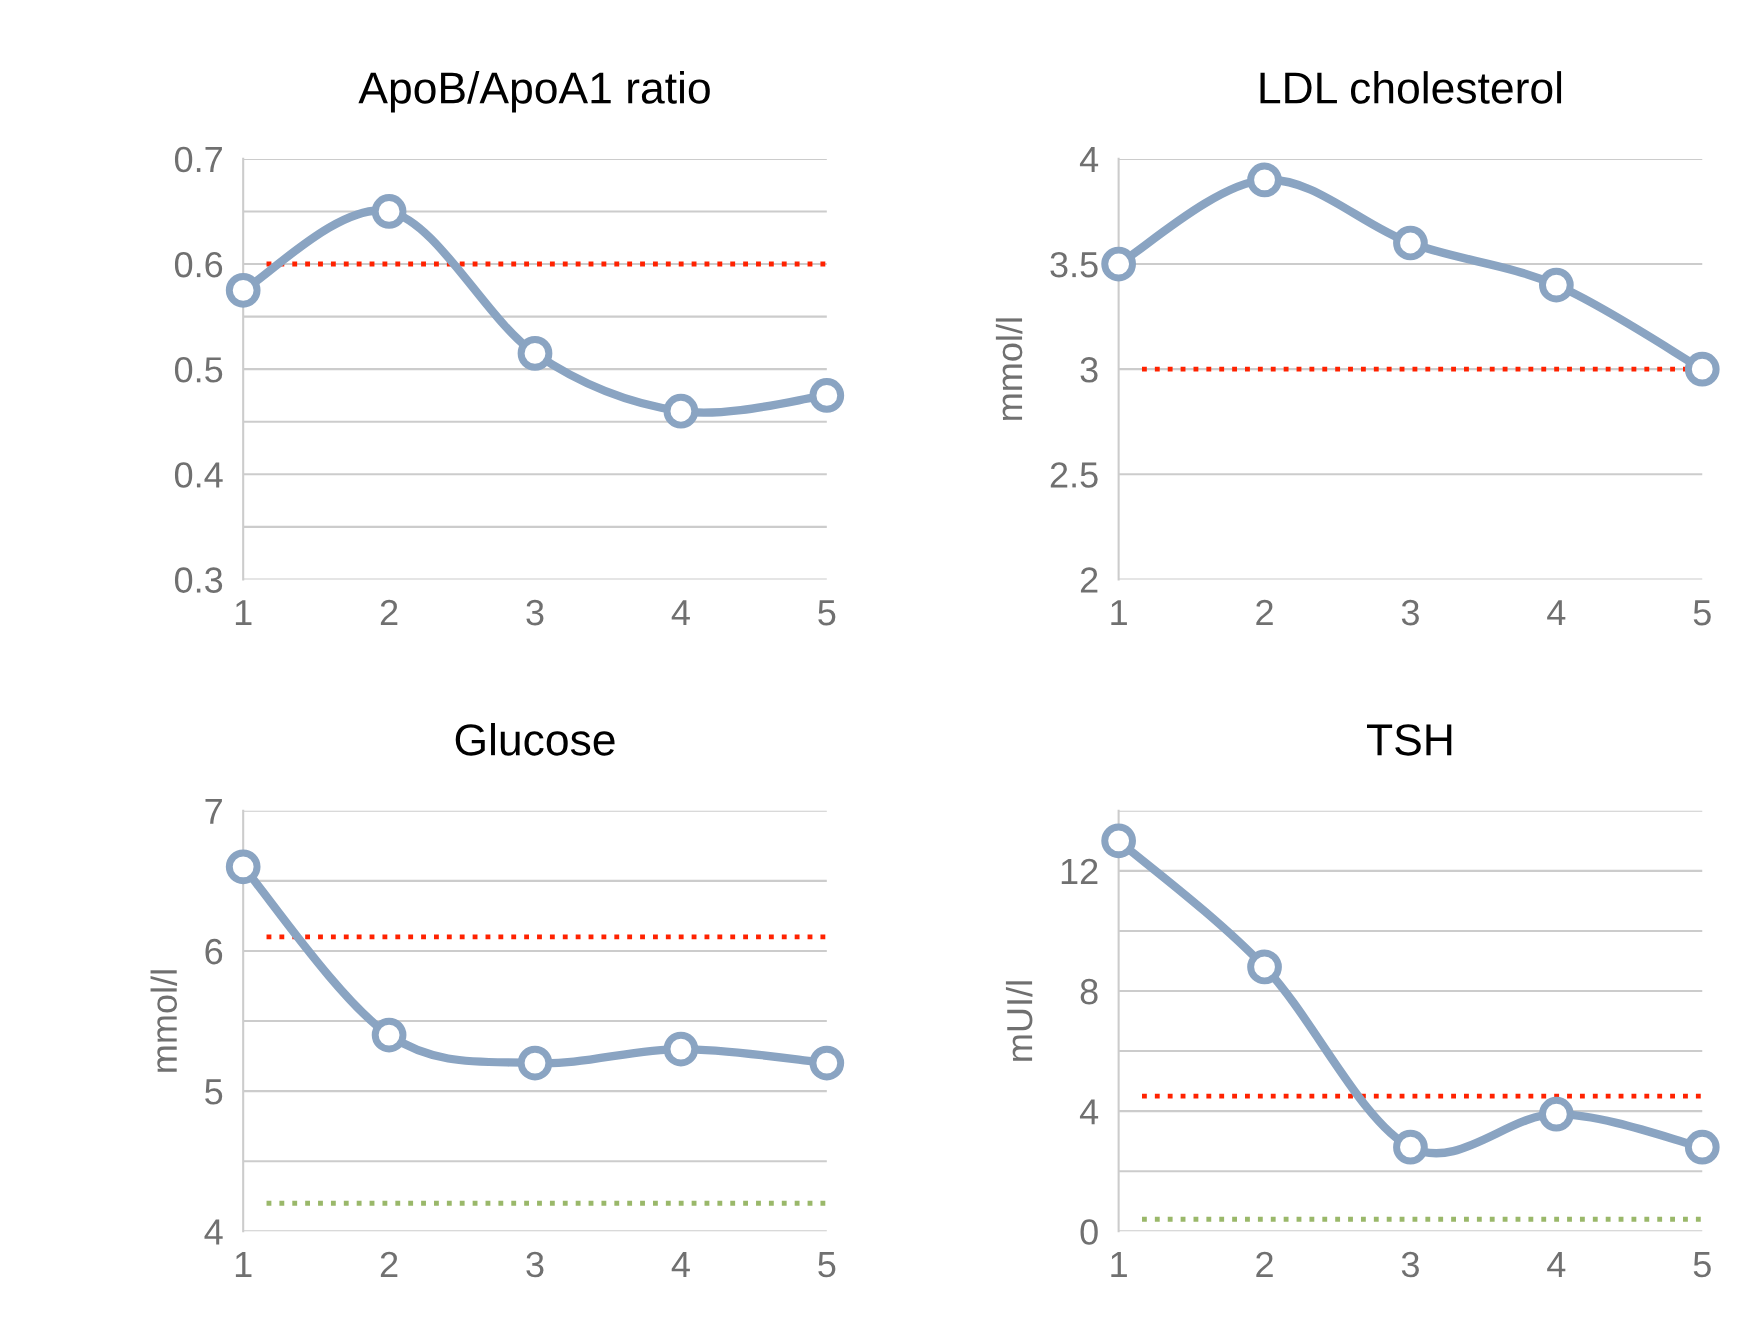 Image resolution: width=1737 pixels, height=1324 pixels. What do you see at coordinates (1089, 991) in the screenshot?
I see `y-tick-label: 8` at bounding box center [1089, 991].